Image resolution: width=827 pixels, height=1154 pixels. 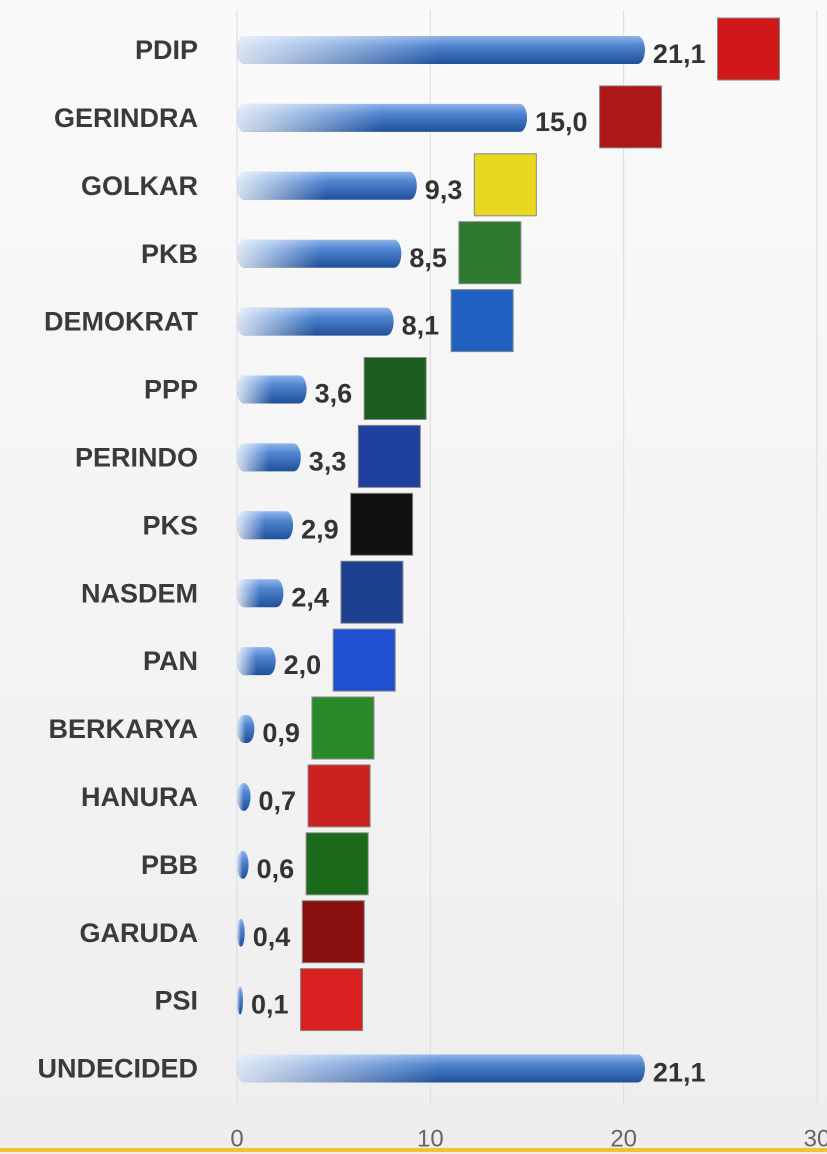 What do you see at coordinates (328, 462) in the screenshot?
I see `value-label: 3,3` at bounding box center [328, 462].